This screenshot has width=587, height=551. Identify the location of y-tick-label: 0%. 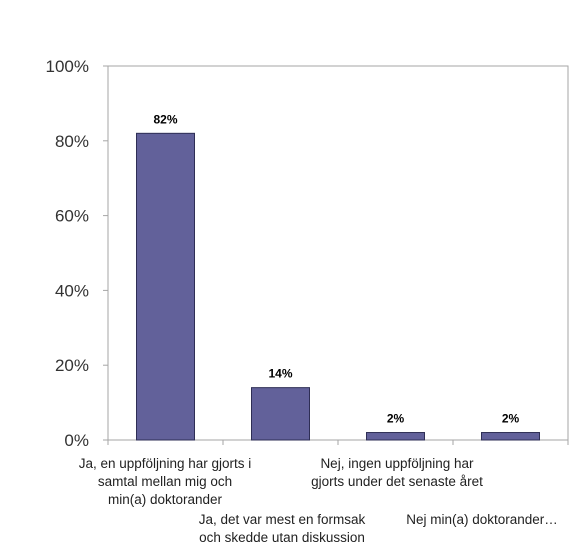
(76, 440).